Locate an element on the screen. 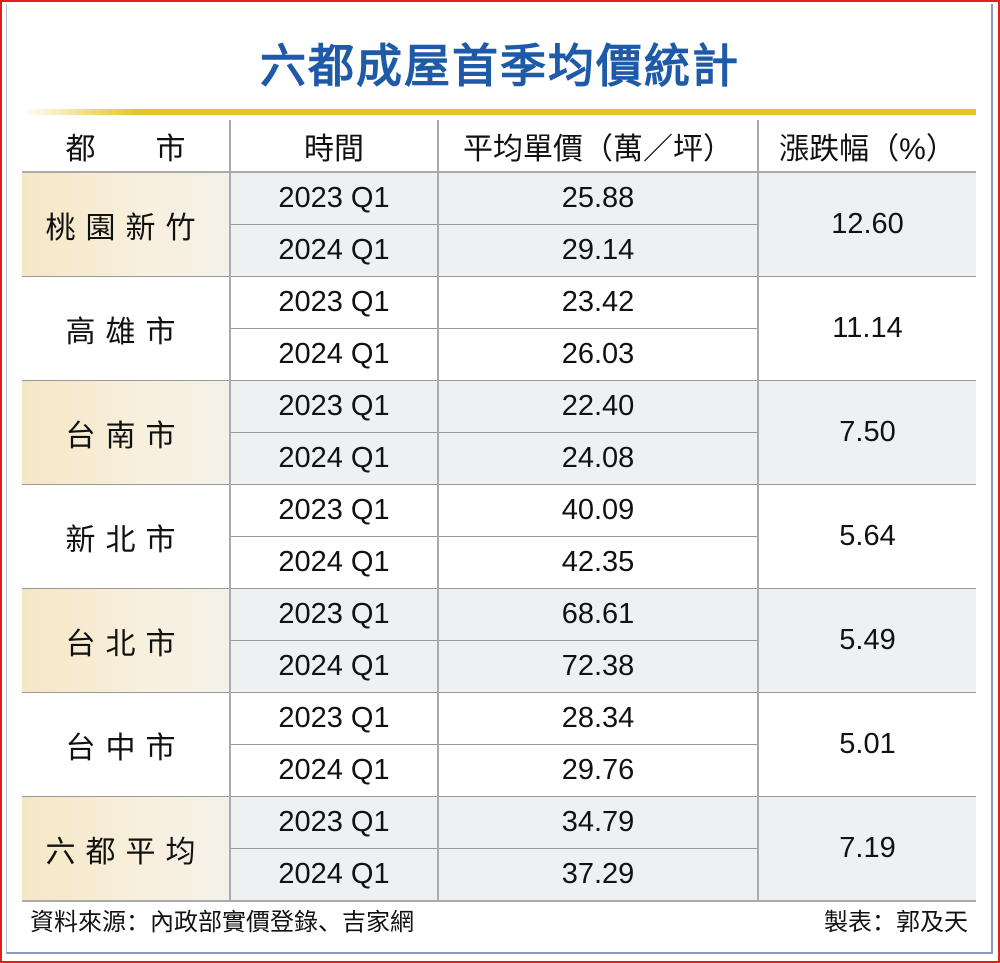 The image size is (1000, 963). price-cell: 37.29 is located at coordinates (597, 875).